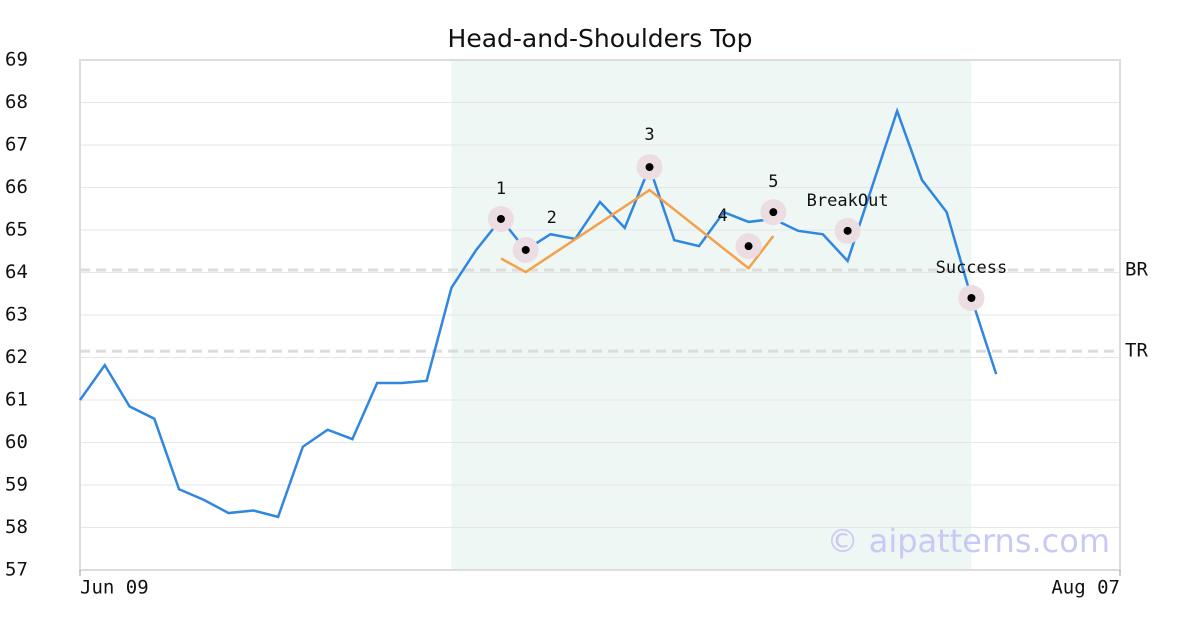 The height and width of the screenshot is (630, 1200). Describe the element at coordinates (637, 231) in the screenshot. I see `pattern-line` at that location.